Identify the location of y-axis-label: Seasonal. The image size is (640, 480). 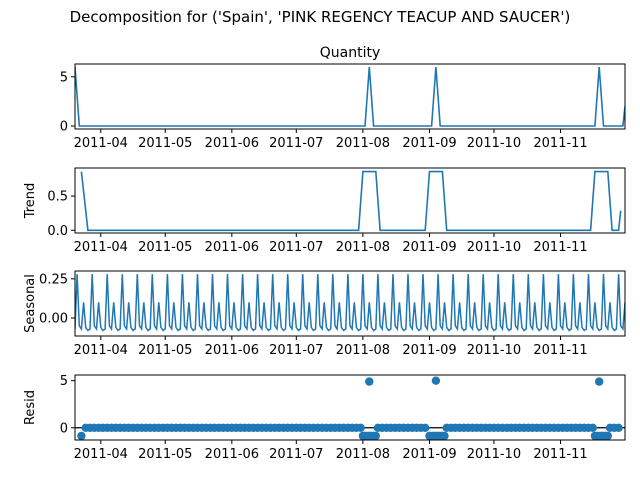
(30, 303).